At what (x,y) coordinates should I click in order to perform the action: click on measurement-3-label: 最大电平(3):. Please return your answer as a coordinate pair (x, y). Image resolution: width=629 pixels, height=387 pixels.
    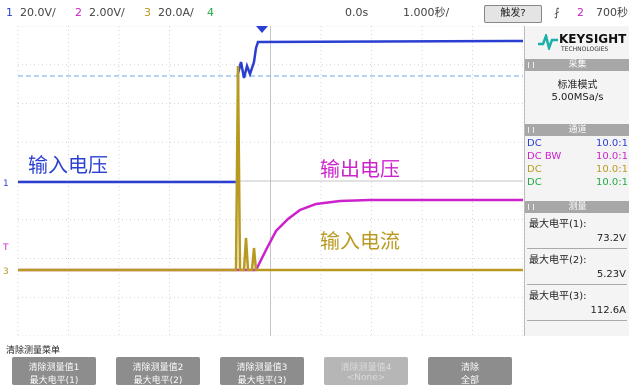
    Looking at the image, I should click on (558, 296).